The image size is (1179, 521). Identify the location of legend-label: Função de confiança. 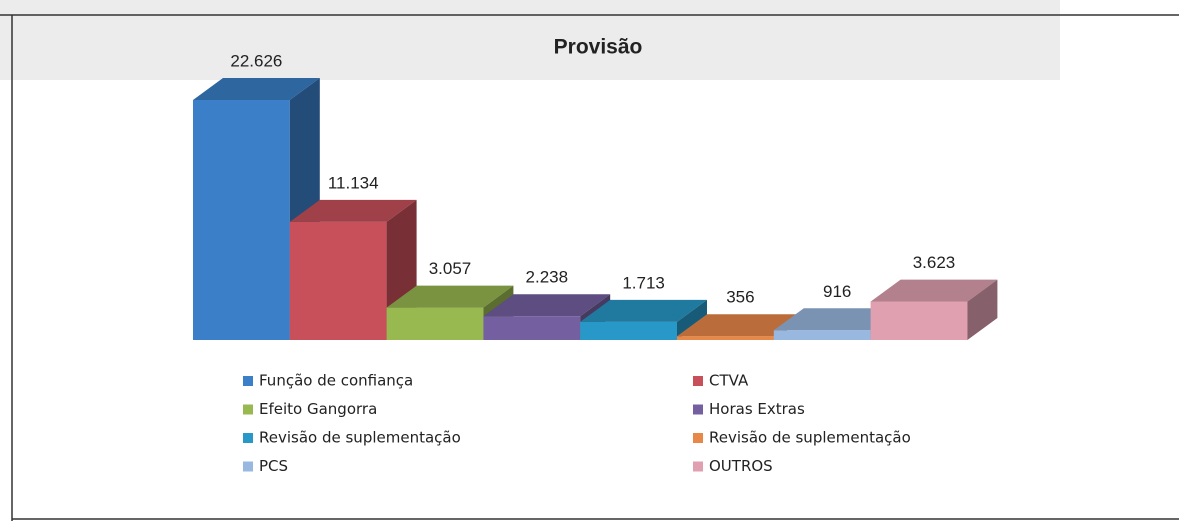
(336, 381).